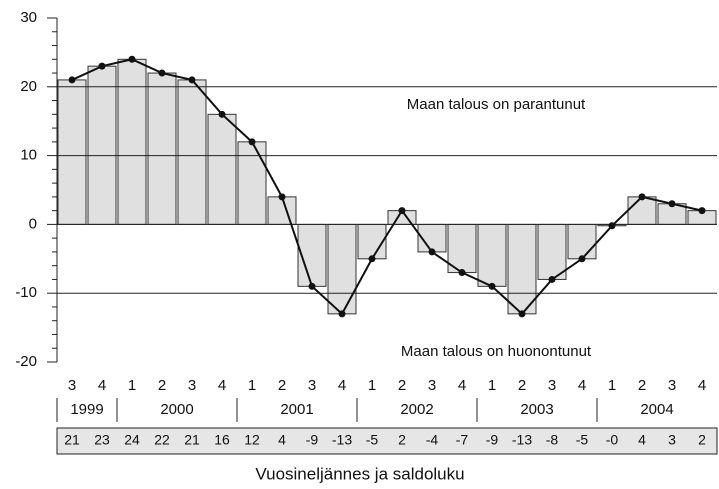 The width and height of the screenshot is (719, 489). Describe the element at coordinates (416, 409) in the screenshot. I see `year-label: 2002` at that location.